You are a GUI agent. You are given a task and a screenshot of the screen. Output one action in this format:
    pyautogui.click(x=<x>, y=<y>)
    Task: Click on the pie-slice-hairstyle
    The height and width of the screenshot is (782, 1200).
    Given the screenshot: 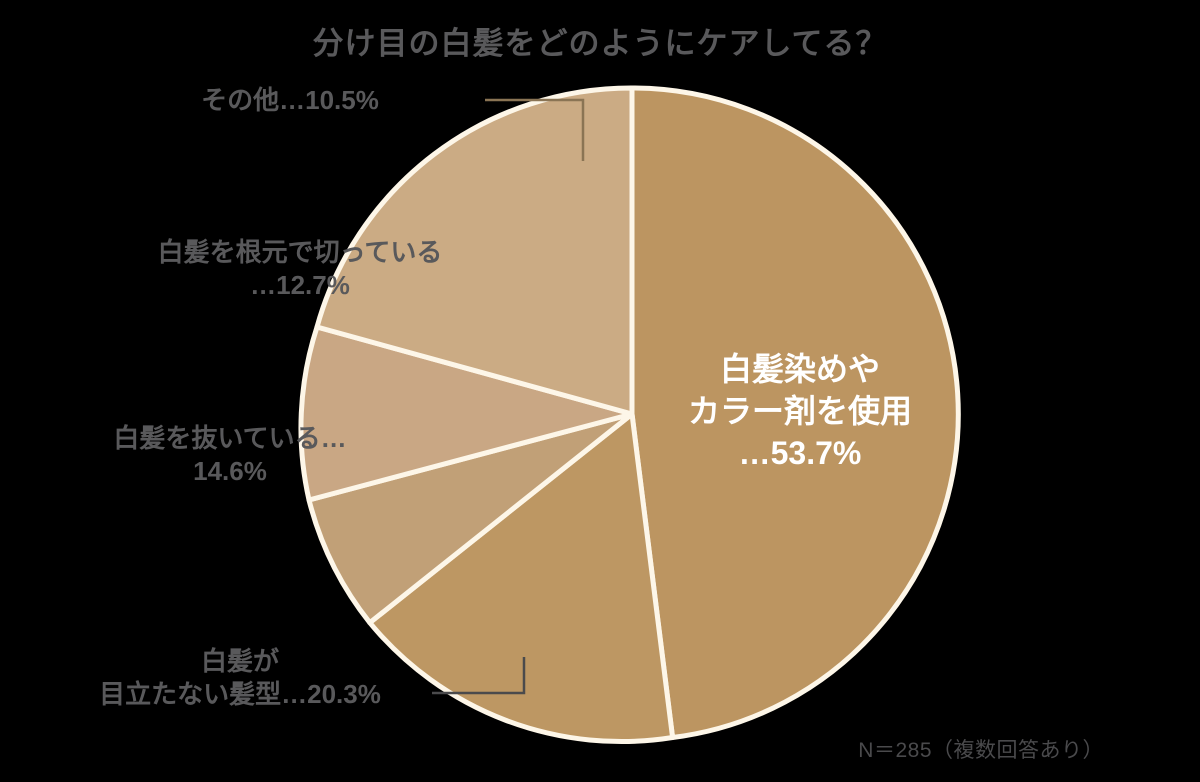 What is the action you would take?
    pyautogui.click(x=521, y=577)
    